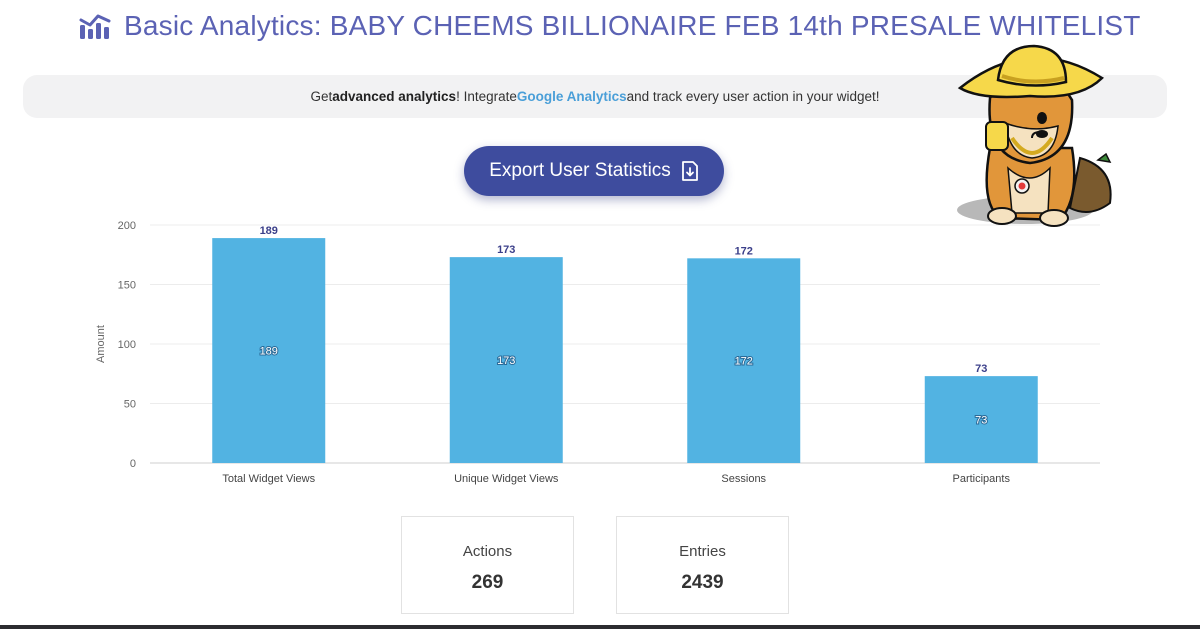 This screenshot has width=1200, height=629. What do you see at coordinates (506, 479) in the screenshot?
I see `x-category-label: Unique Widget Views` at bounding box center [506, 479].